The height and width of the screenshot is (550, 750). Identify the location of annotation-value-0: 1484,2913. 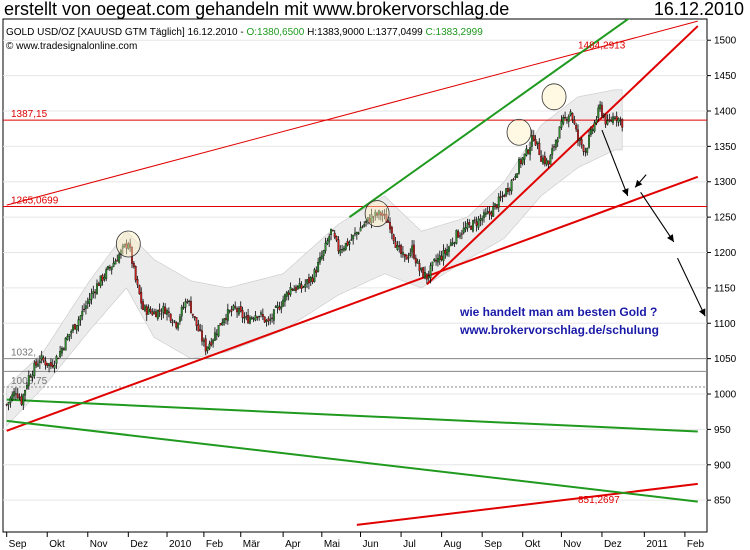
(602, 46).